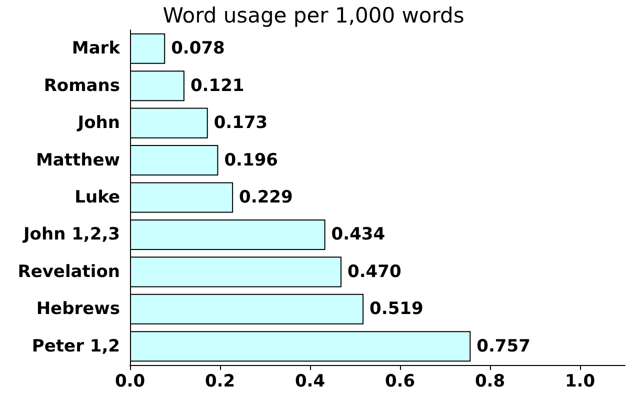 The height and width of the screenshot is (394, 627). I want to click on data-label: 0.173, so click(241, 123).